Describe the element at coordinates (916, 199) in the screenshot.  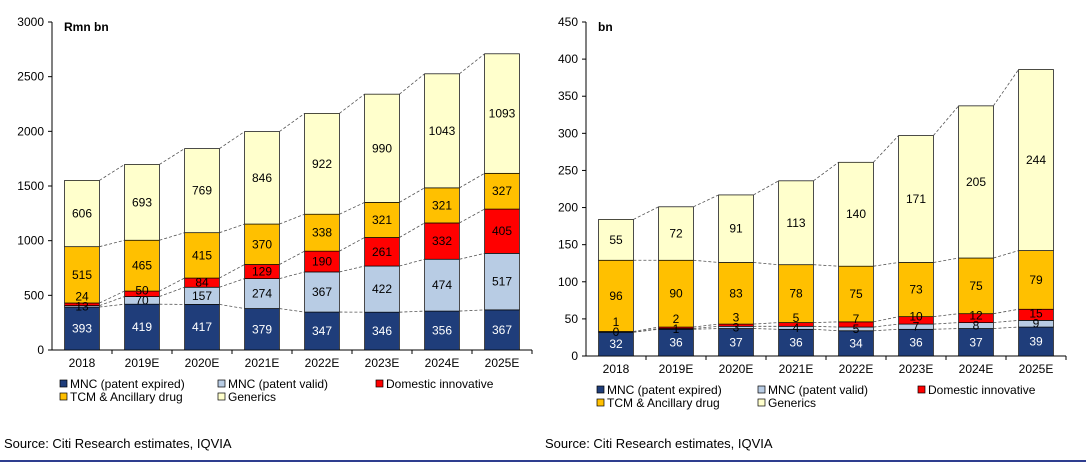
I see `right-data-label: 171` at that location.